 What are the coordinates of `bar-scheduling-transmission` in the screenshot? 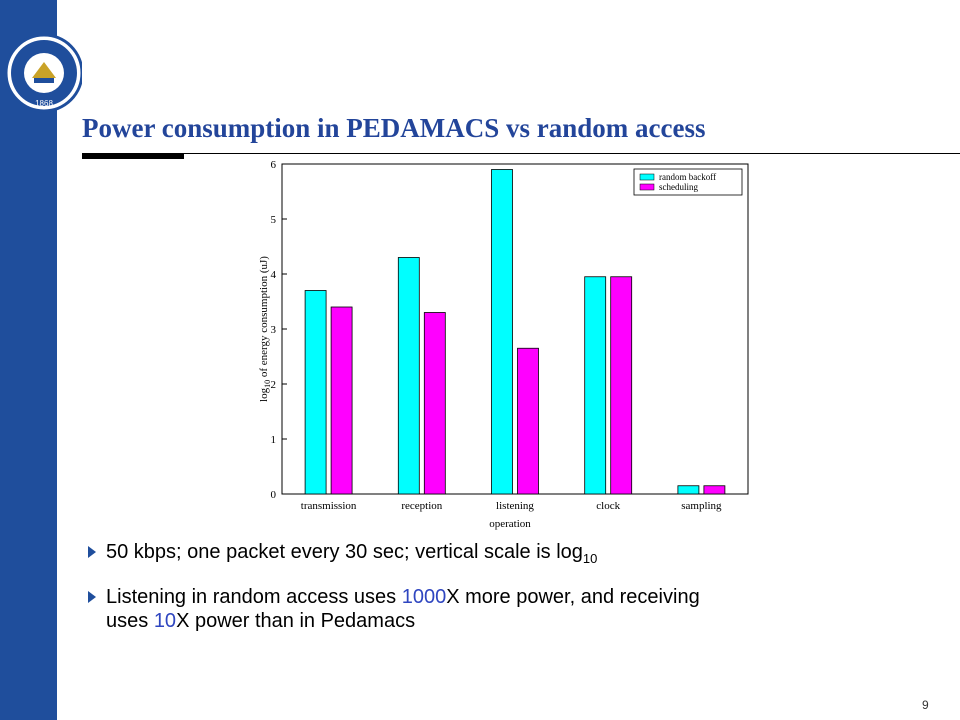 It's located at (341, 400).